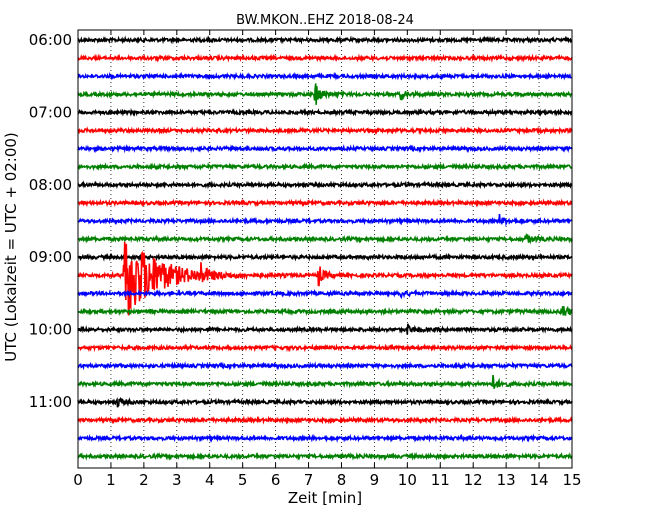 Image resolution: width=650 pixels, height=520 pixels. Describe the element at coordinates (243, 480) in the screenshot. I see `x-tick-label: 5` at that location.